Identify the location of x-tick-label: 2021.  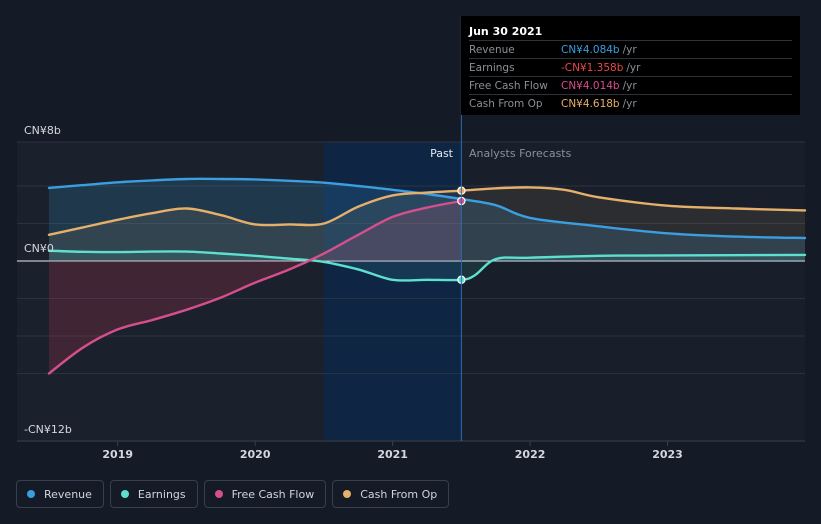
(392, 454).